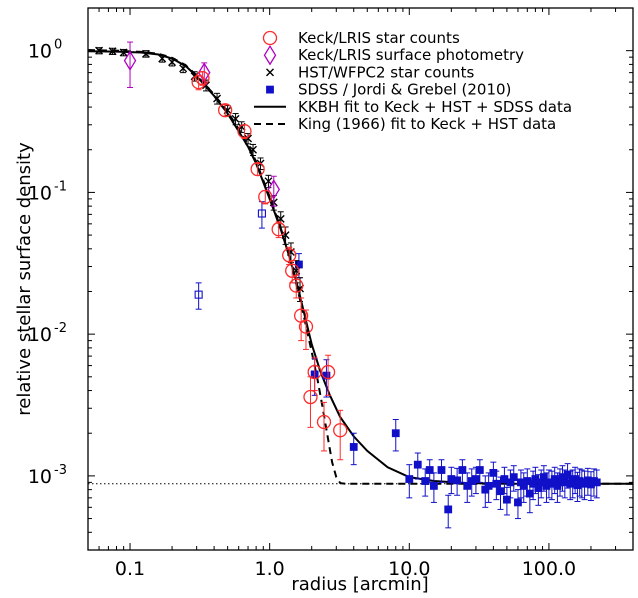 The width and height of the screenshot is (638, 598). I want to click on legend-keck-surface-photometry-label: Keck/LRIS surface photometry, so click(411, 55).